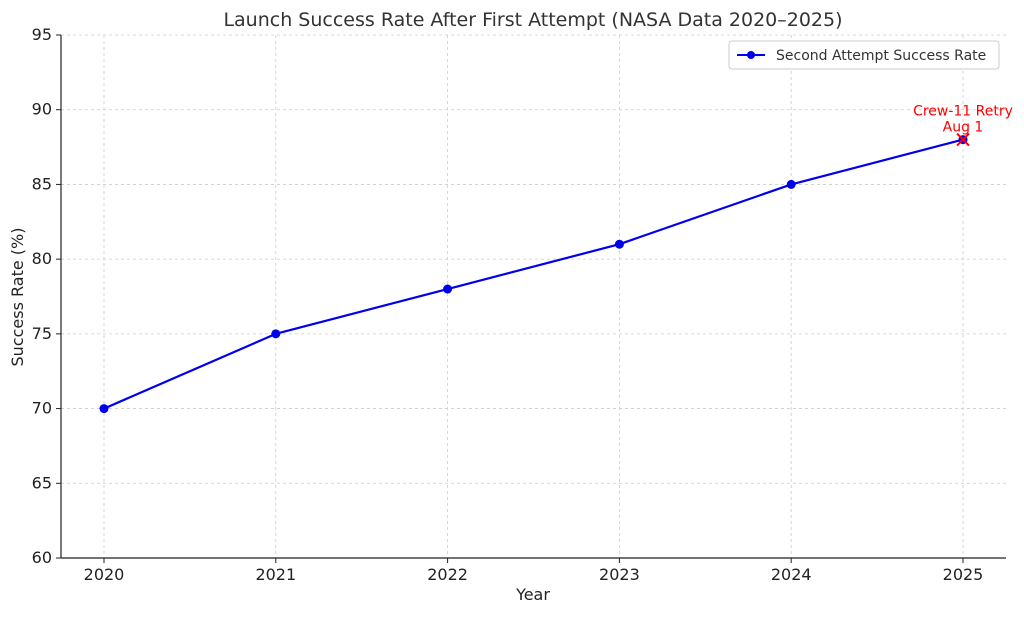  I want to click on x-tick-label: 2023, so click(619, 574).